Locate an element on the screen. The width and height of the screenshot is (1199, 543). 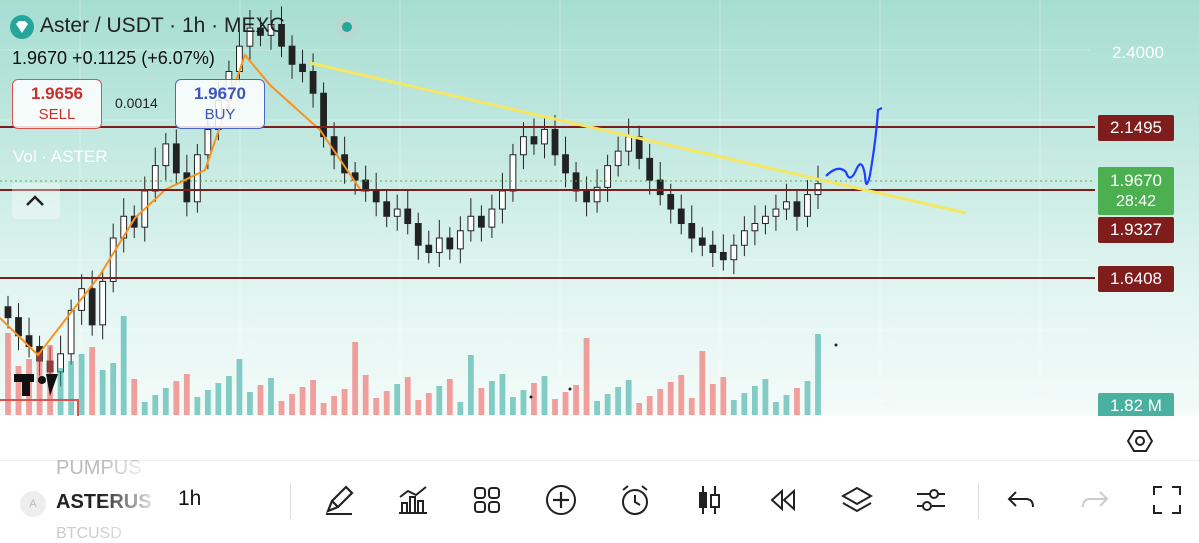
layout-grid-icon is located at coordinates (487, 500).